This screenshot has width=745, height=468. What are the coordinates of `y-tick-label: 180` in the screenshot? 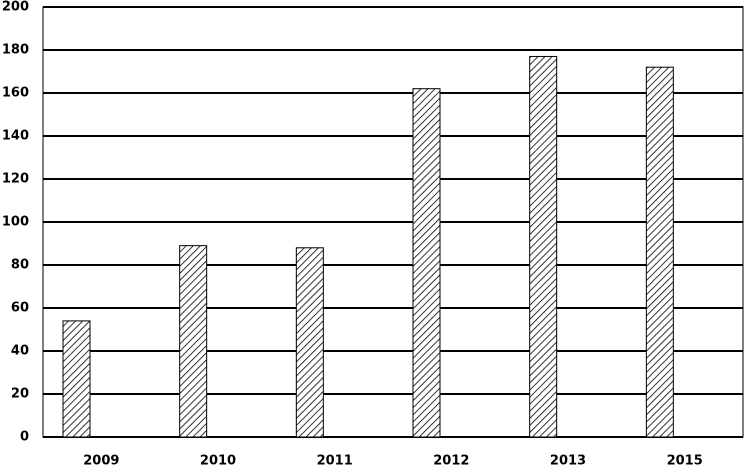 It's located at (15, 50).